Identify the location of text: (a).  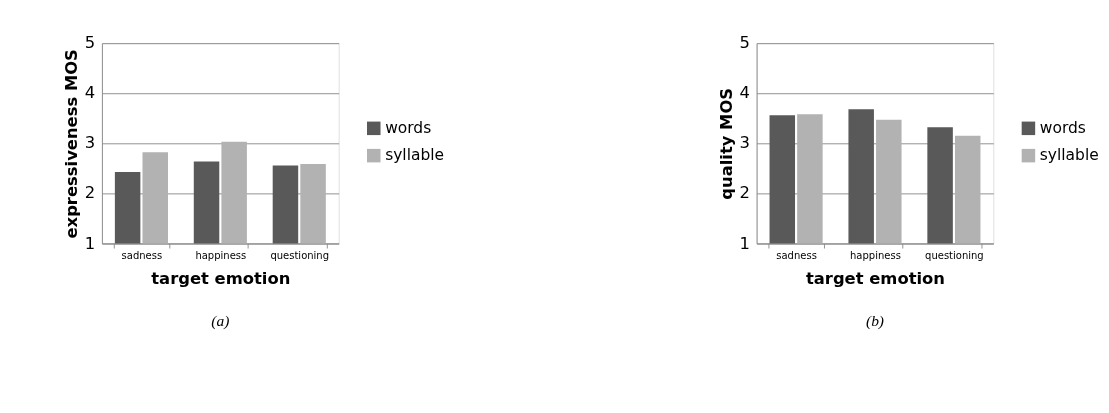
(220, 321).